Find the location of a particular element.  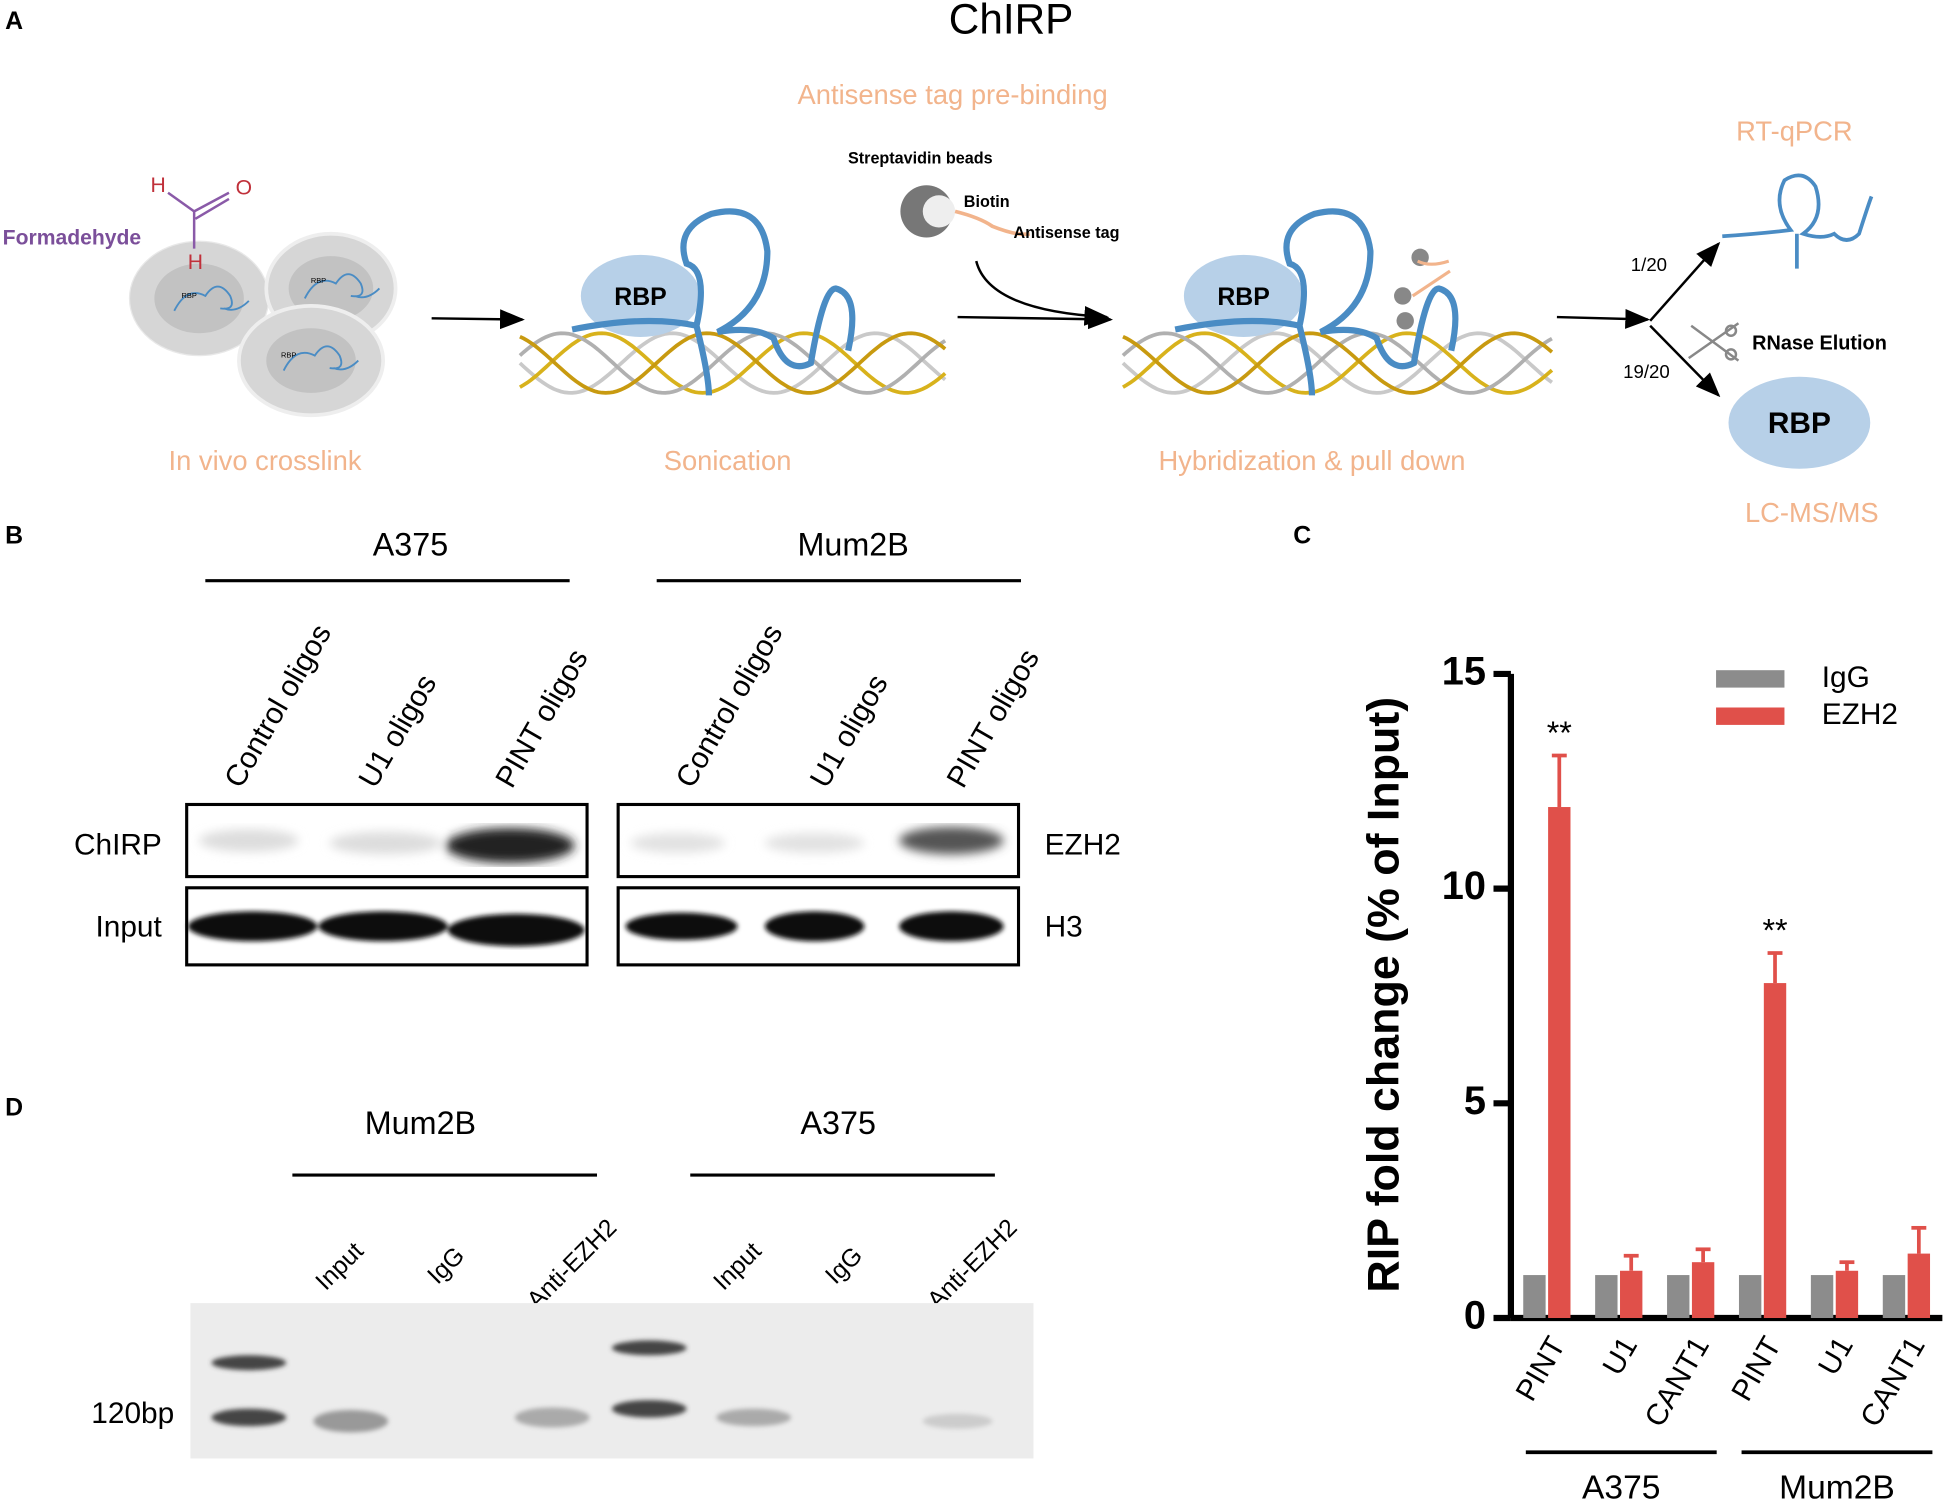

legend-label: EZH2 is located at coordinates (1860, 714).